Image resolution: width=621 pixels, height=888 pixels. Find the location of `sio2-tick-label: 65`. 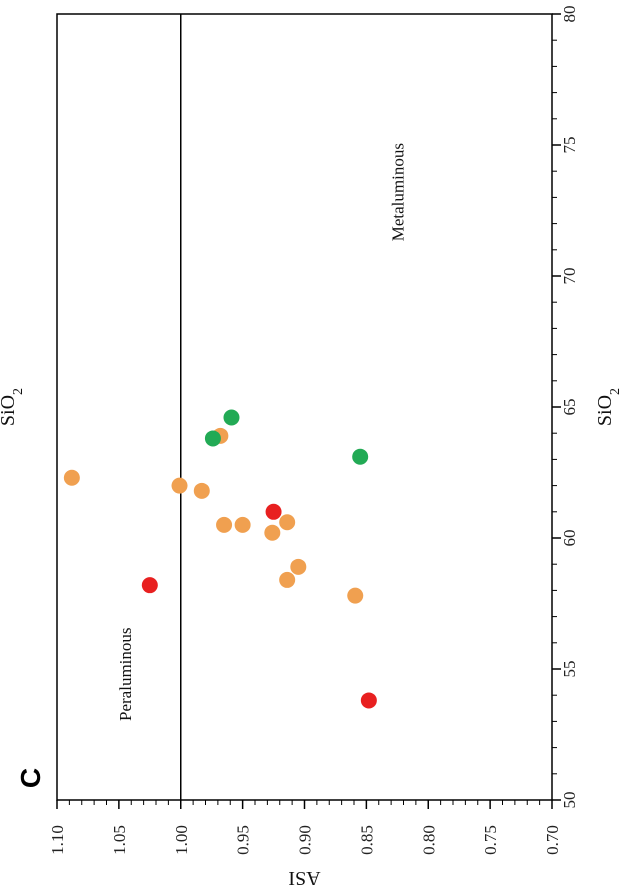

sio2-tick-label: 65 is located at coordinates (569, 407).